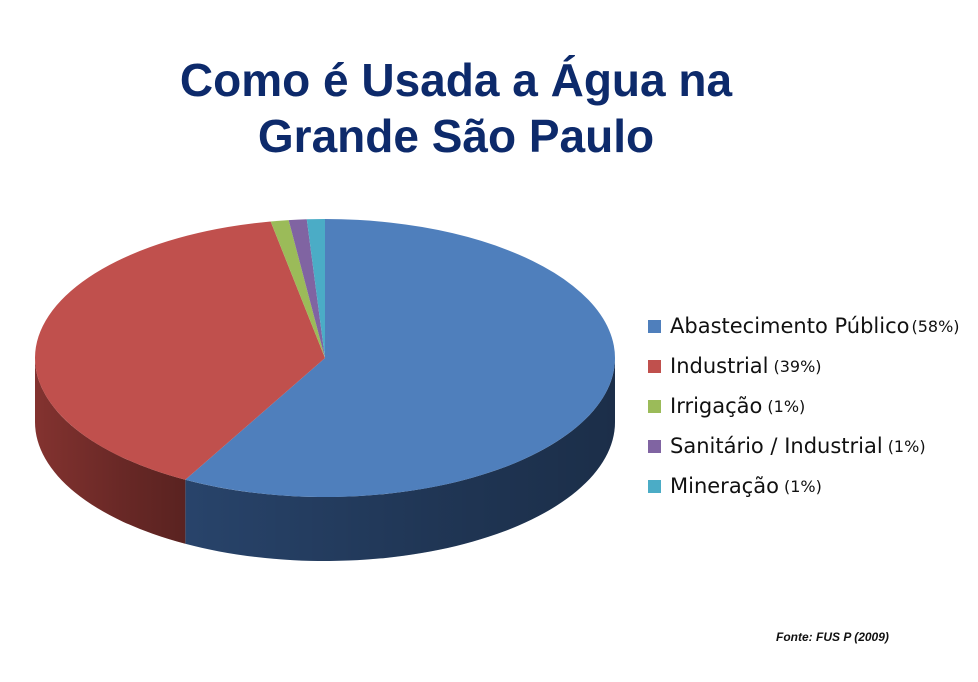 This screenshot has height=682, width=978. I want to click on legend-item-mineracao: Mineração (1%), so click(804, 486).